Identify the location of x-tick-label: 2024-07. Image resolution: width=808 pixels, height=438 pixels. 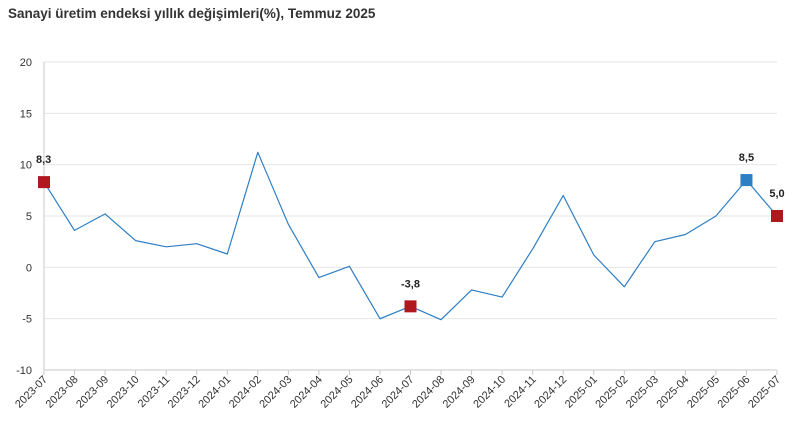
(398, 392).